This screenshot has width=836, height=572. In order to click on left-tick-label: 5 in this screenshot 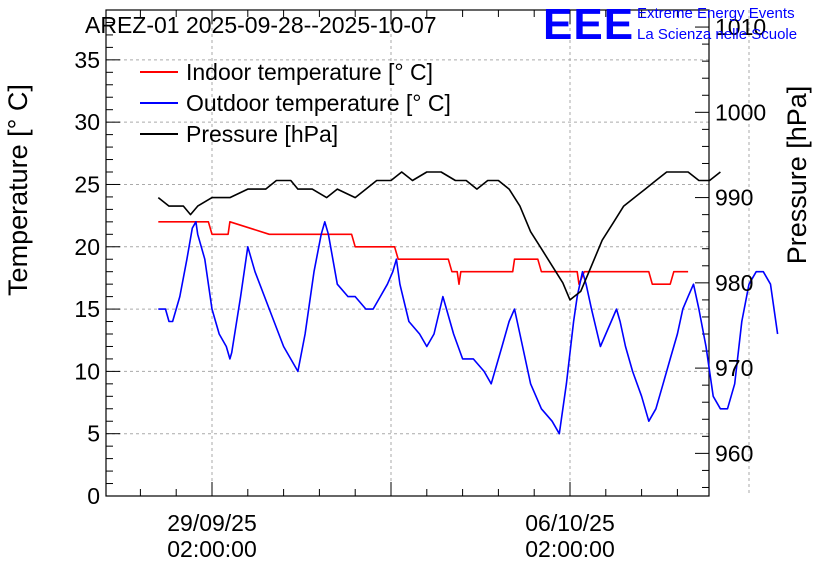, I will do `click(93, 434)`.